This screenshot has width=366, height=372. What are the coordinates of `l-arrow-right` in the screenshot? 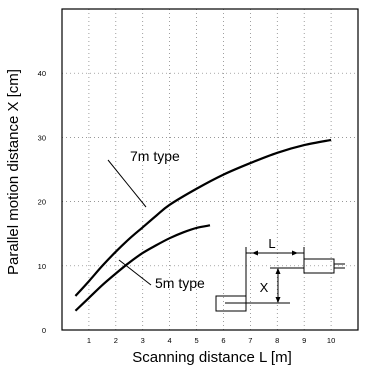 It's located at (295, 253).